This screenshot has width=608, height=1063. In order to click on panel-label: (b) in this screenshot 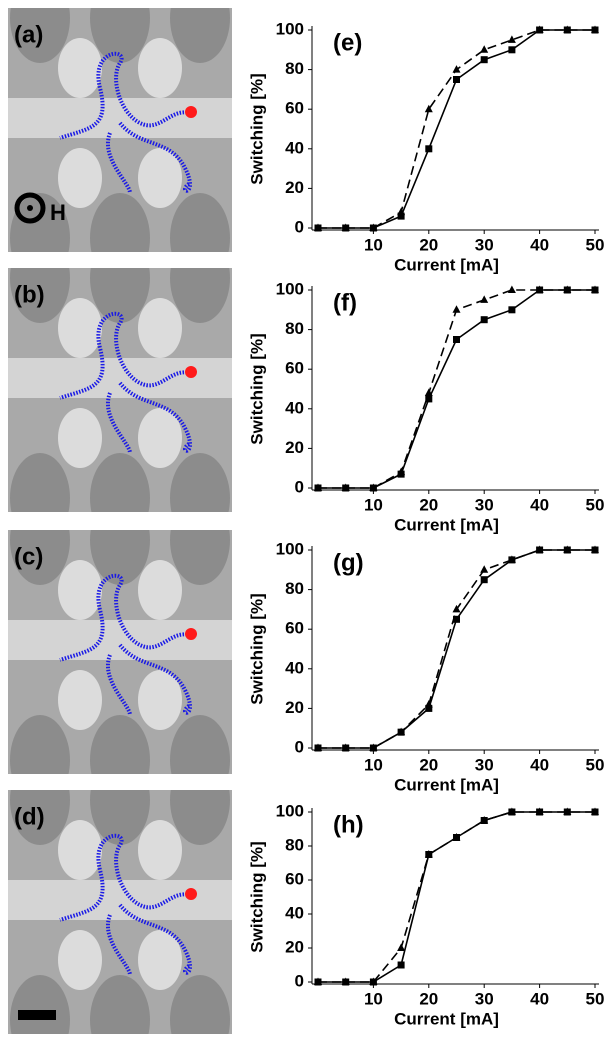, I will do `click(29, 294)`.